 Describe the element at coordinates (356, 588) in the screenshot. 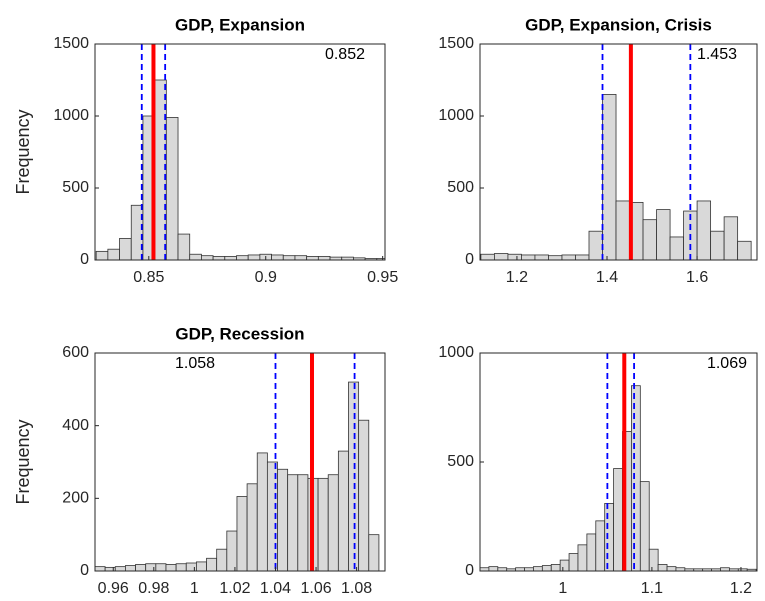

I see `x-tick-label: 1.08` at that location.